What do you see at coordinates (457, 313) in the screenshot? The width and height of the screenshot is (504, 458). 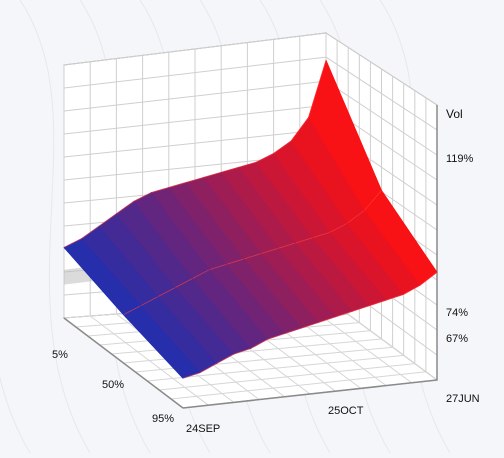 I see `z-tick-label: 74%` at bounding box center [457, 313].